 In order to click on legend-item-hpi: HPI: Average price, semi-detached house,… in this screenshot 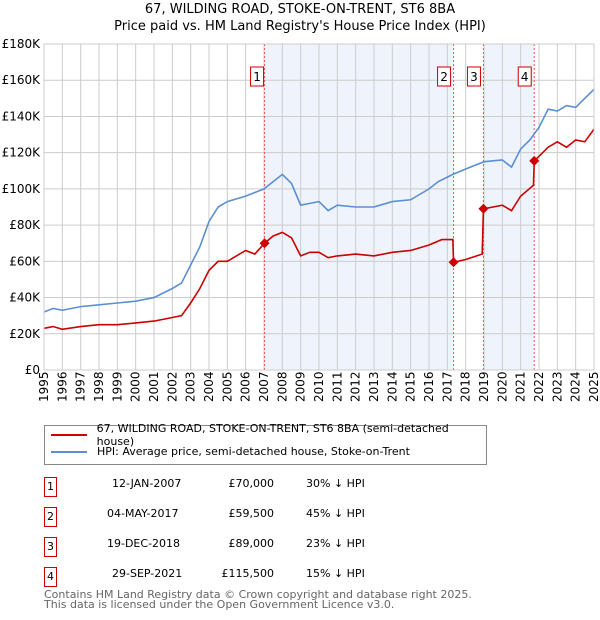, I will do `click(265, 451)`.